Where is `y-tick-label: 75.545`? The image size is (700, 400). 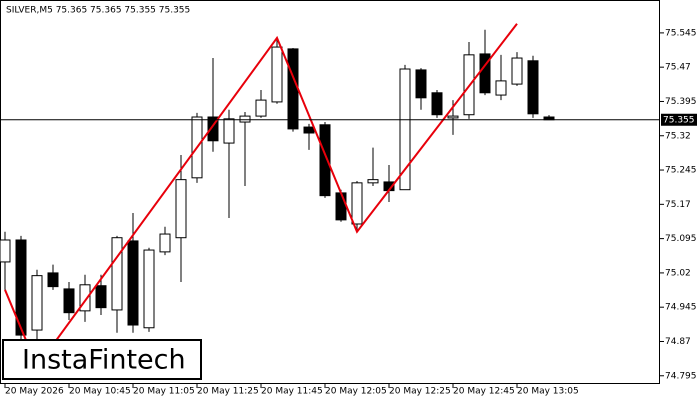
y-tick-label: 75.545 is located at coordinates (681, 33).